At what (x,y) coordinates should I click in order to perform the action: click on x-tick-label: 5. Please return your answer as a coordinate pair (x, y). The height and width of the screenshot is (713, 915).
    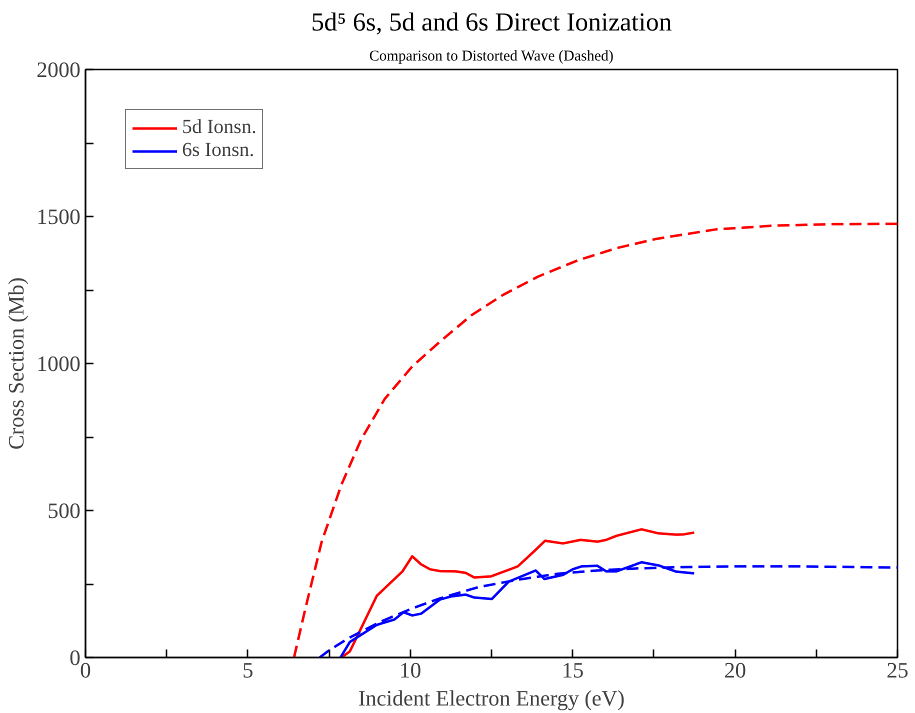
    Looking at the image, I should click on (248, 670).